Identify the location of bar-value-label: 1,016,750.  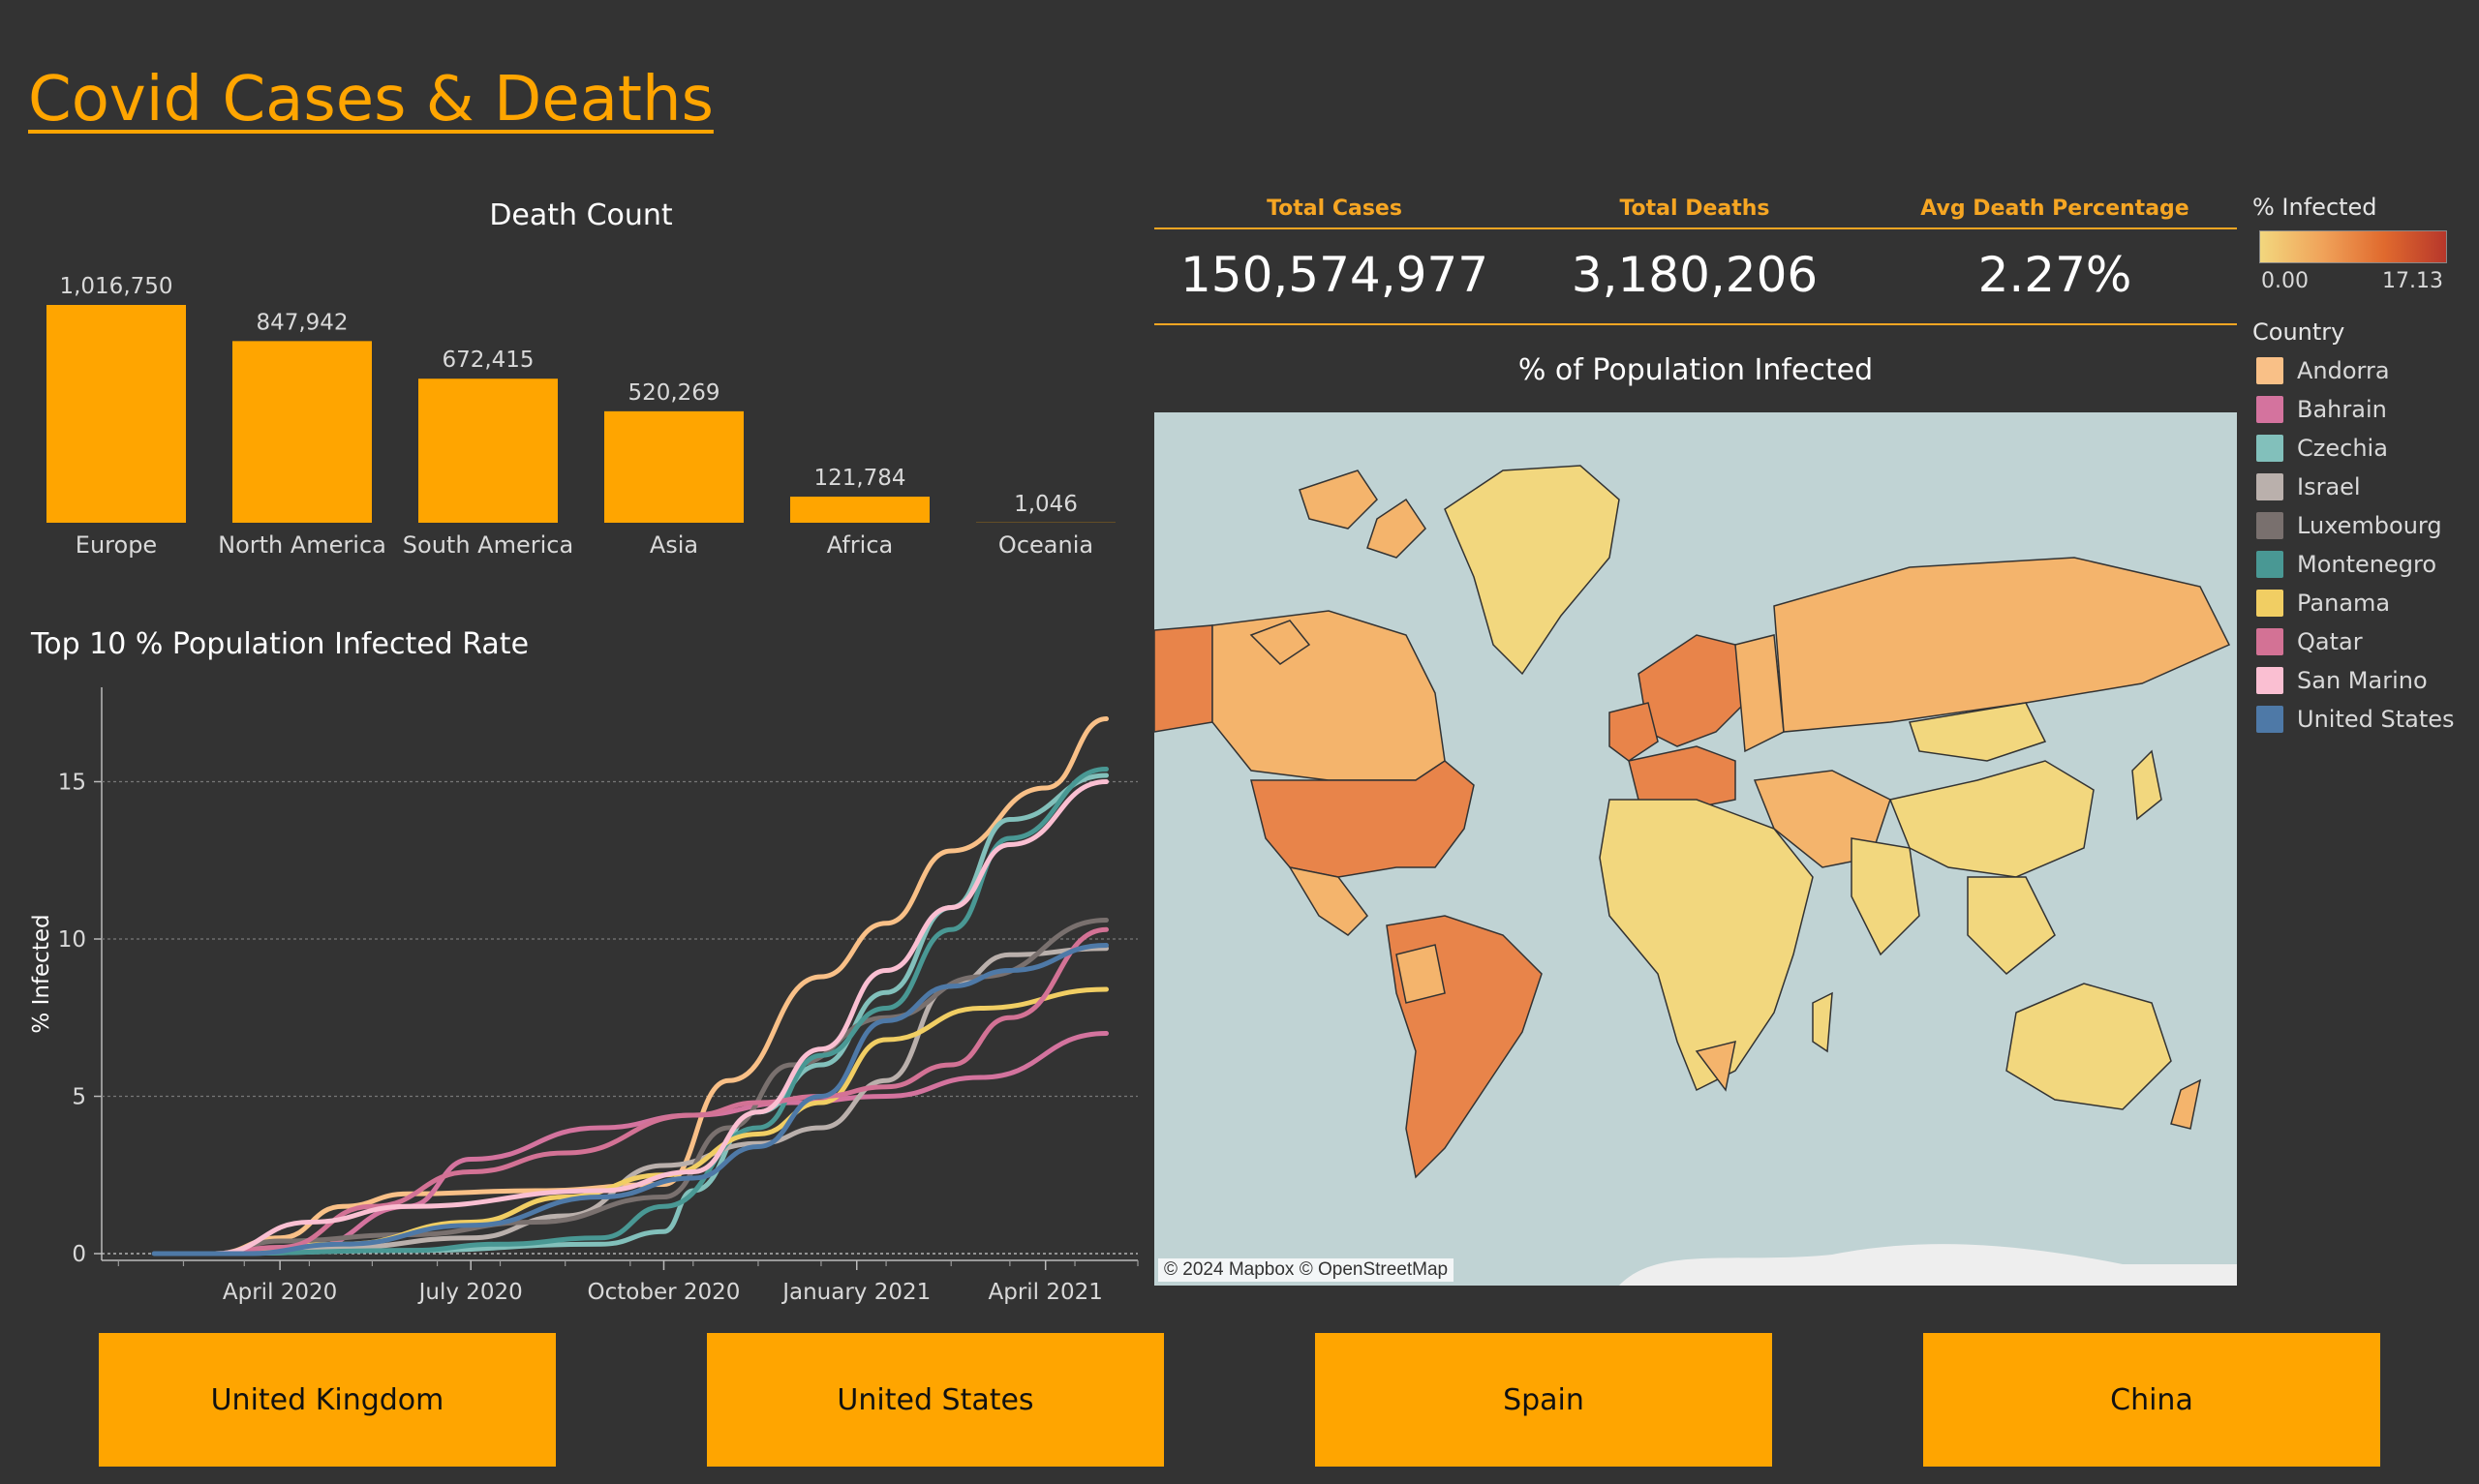
(115, 286).